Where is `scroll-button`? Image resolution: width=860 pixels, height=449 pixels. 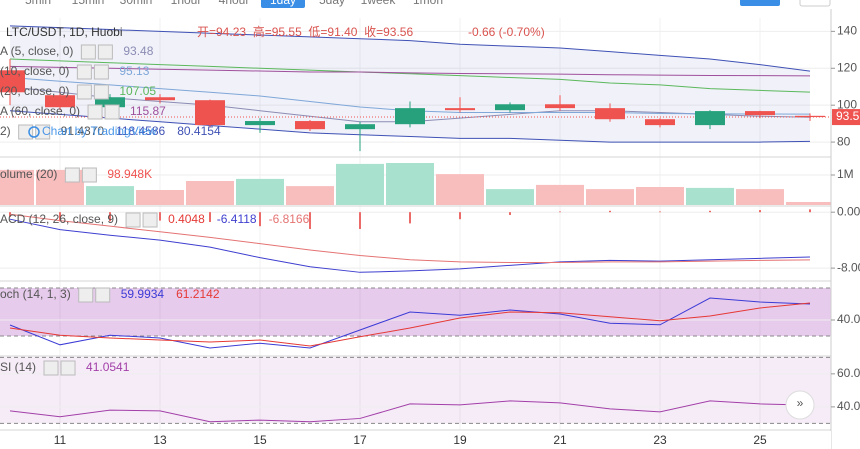 scroll-button is located at coordinates (800, 405).